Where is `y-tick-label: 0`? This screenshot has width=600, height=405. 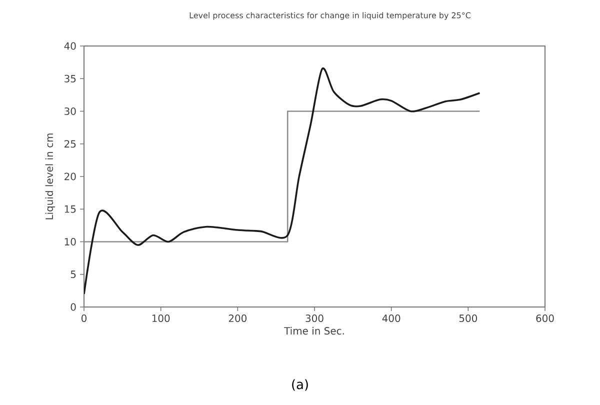 y-tick-label: 0 is located at coordinates (73, 307).